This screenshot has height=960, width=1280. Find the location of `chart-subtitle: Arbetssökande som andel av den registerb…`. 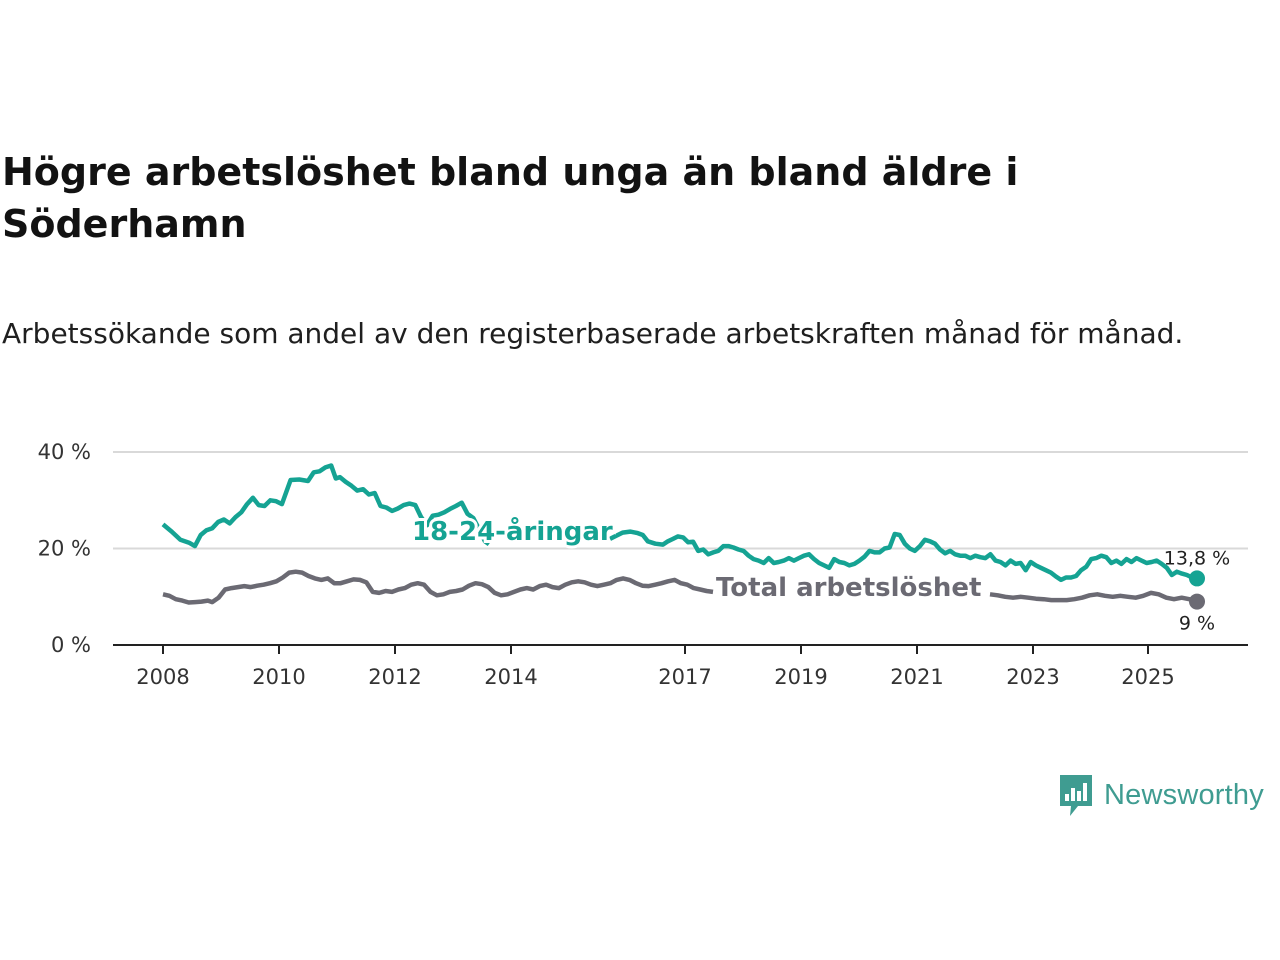

chart-subtitle: Arbetssökande som andel av den registerb… is located at coordinates (593, 333).